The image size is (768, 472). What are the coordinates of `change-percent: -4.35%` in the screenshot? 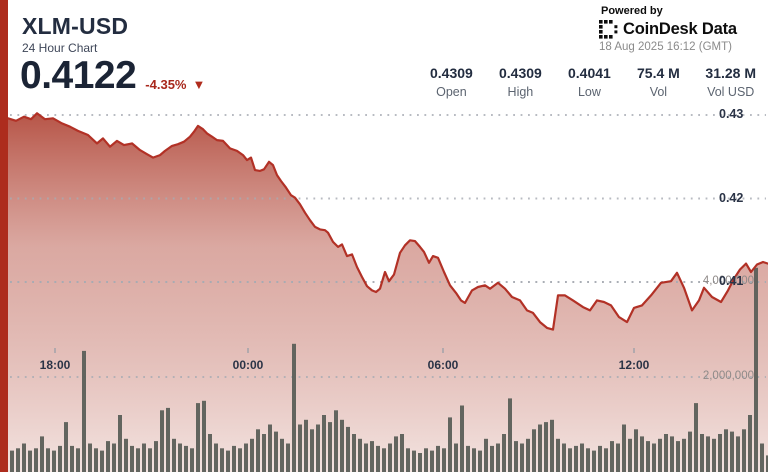 It's located at (166, 84).